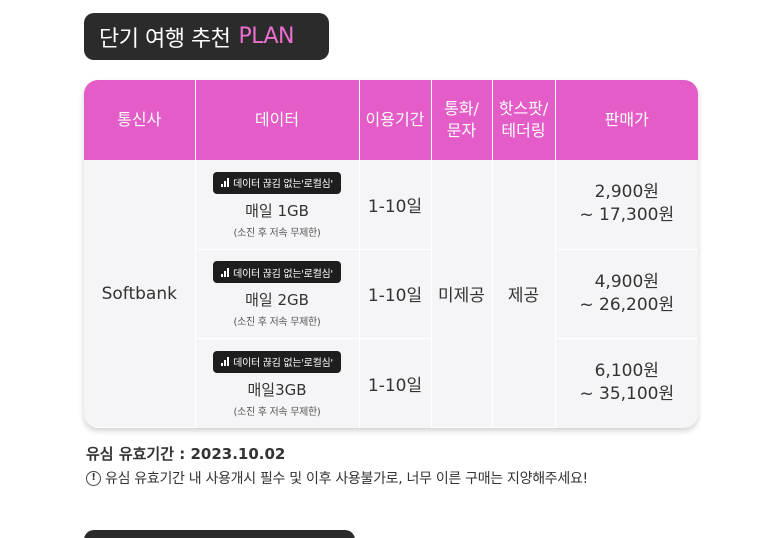 This screenshot has height=538, width=773. What do you see at coordinates (461, 108) in the screenshot?
I see `header-call-sms-line1: 통화/` at bounding box center [461, 108].